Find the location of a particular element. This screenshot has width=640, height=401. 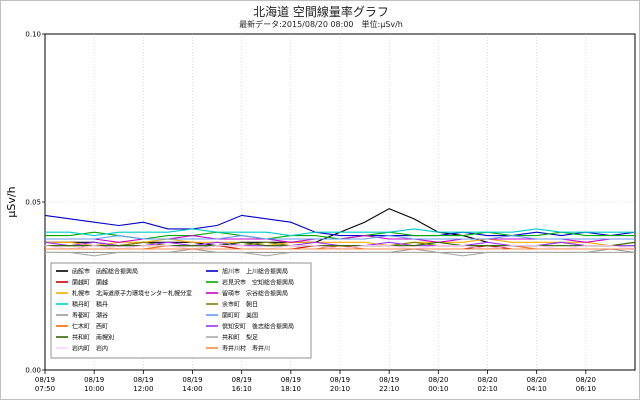

legend-label: 積丹町 積丹 is located at coordinates (90, 305).